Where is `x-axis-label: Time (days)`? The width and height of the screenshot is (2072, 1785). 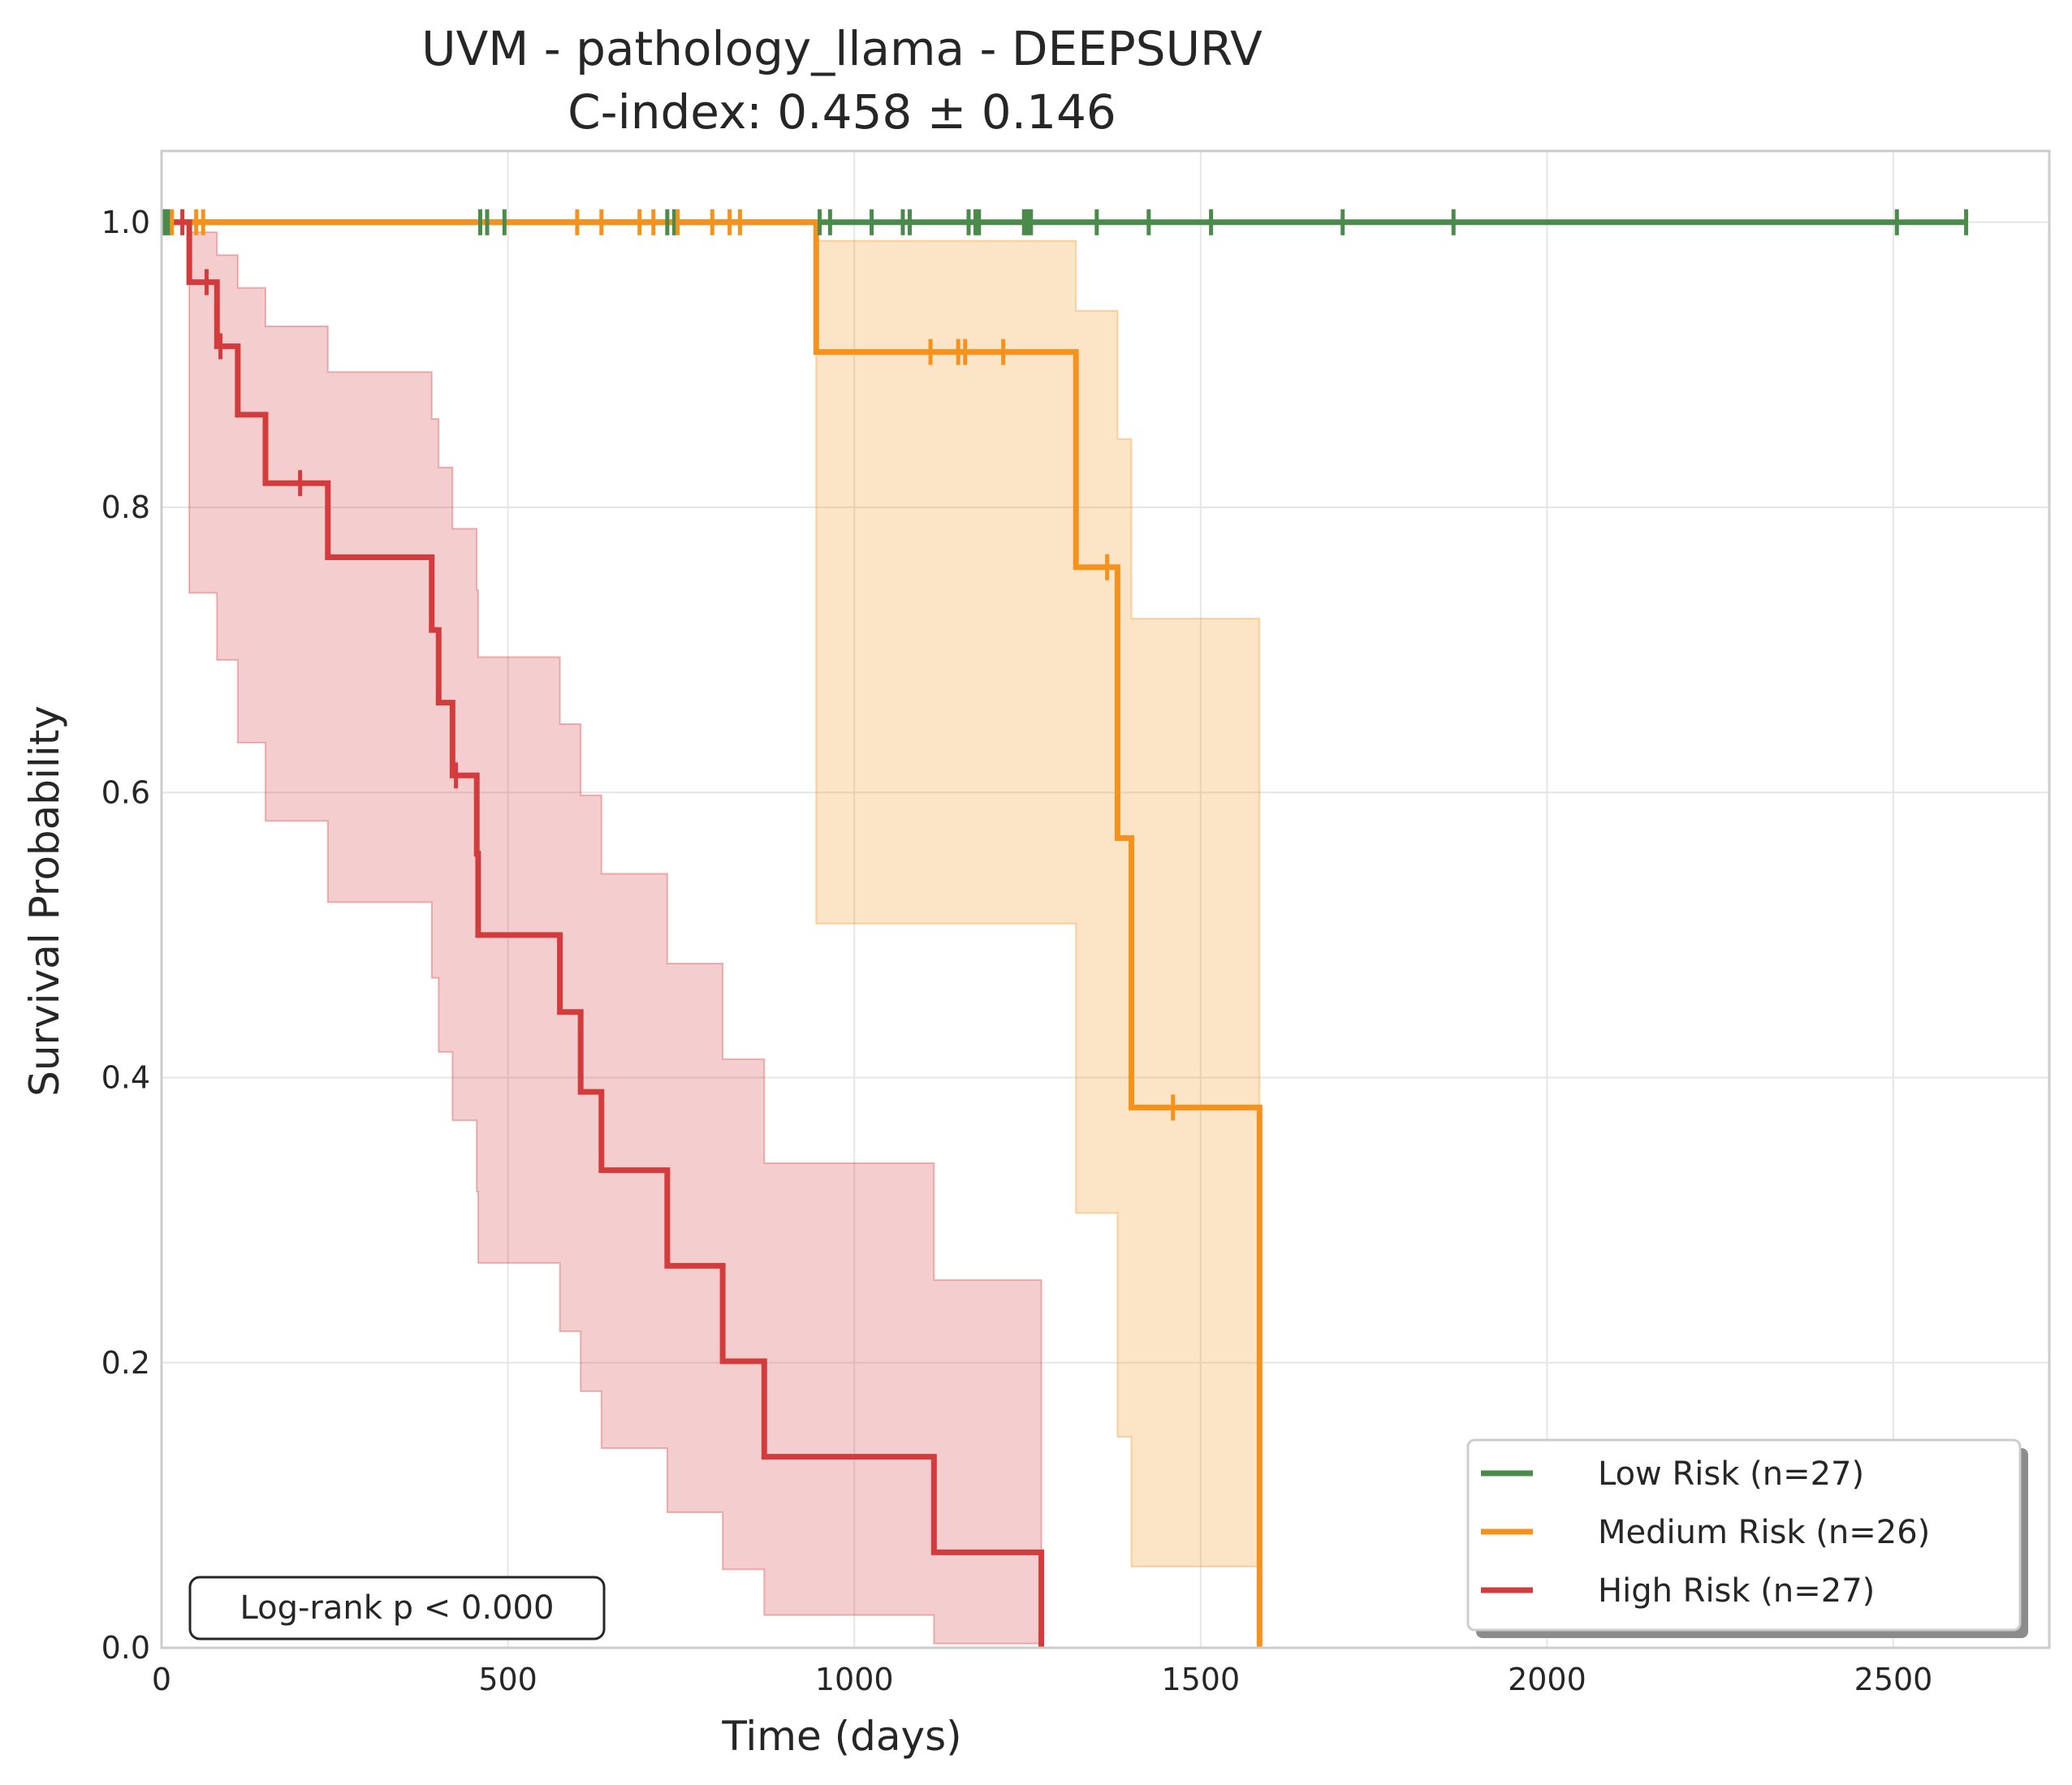 x-axis-label: Time (days) is located at coordinates (841, 1736).